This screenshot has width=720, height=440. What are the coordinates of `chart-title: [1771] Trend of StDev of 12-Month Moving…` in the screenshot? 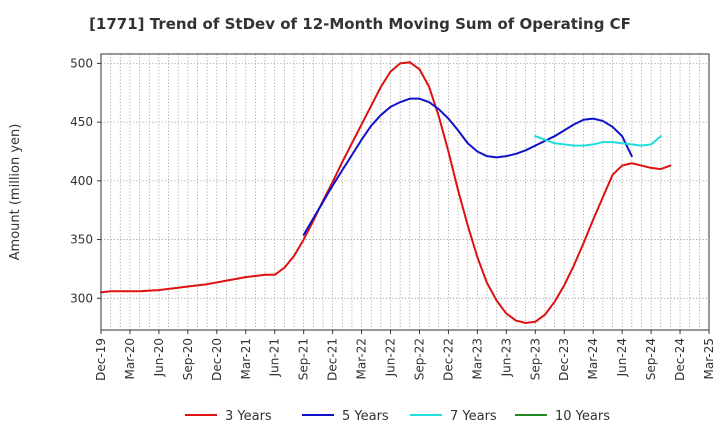 It's located at (360, 24).